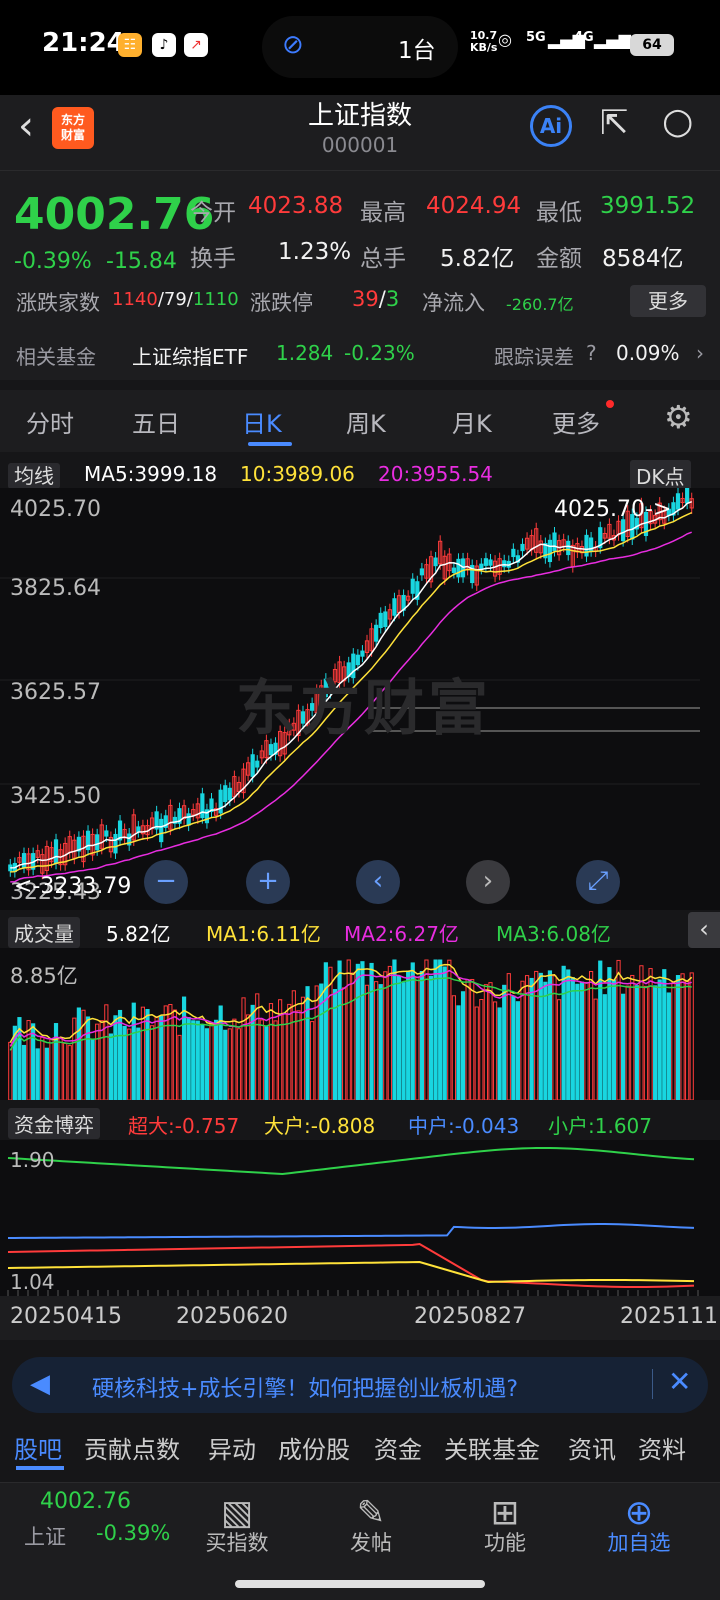 This screenshot has width=720, height=1600. I want to click on fullscreen-icon: ⤢, so click(598, 882).